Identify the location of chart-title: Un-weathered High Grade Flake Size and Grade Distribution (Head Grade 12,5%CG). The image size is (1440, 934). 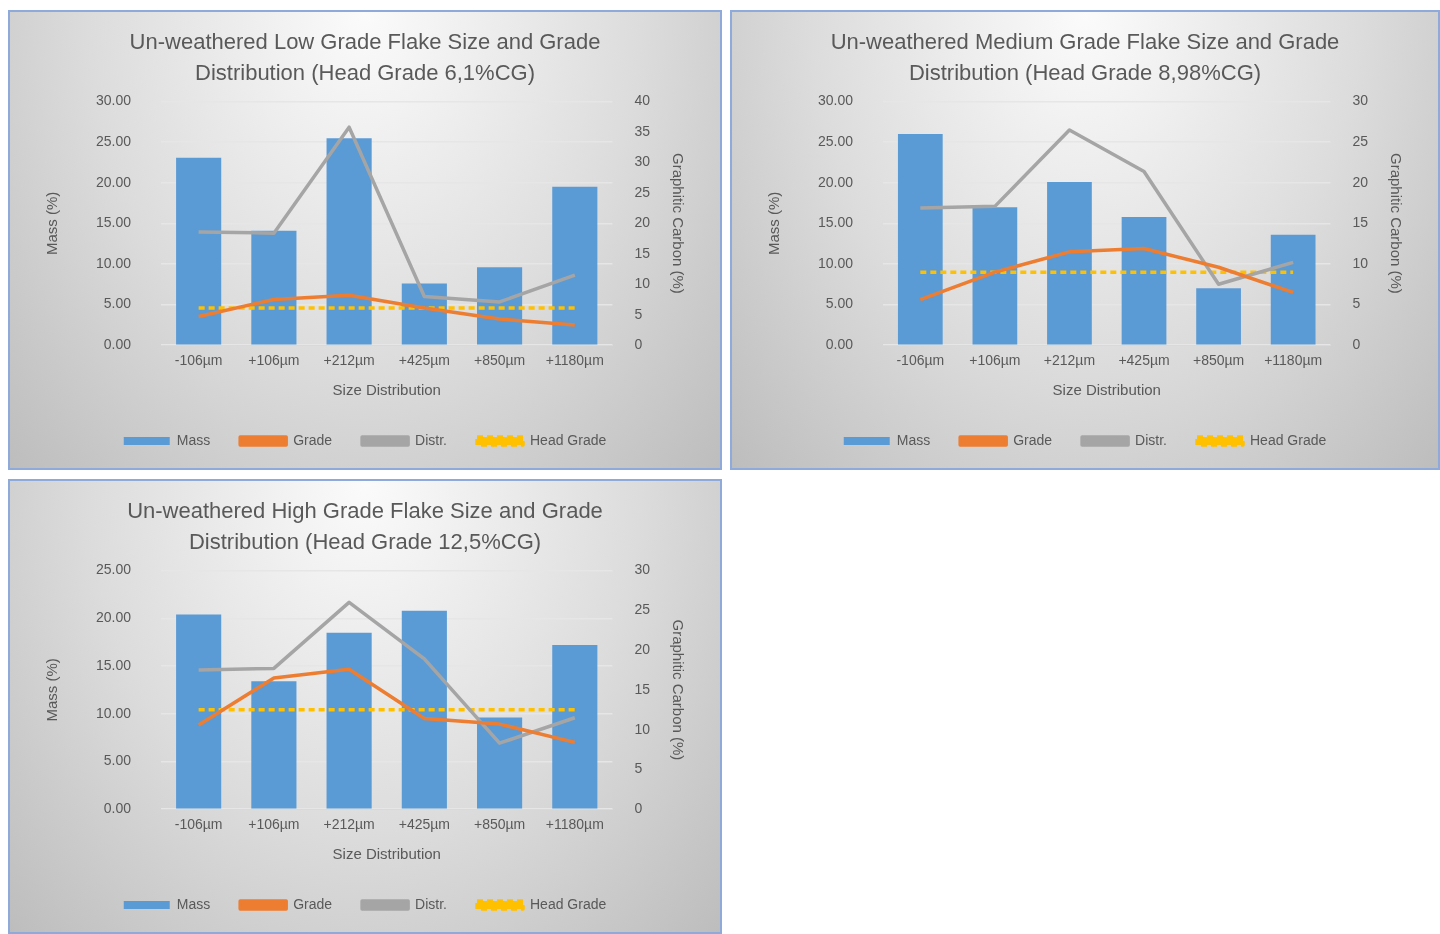
(365, 526).